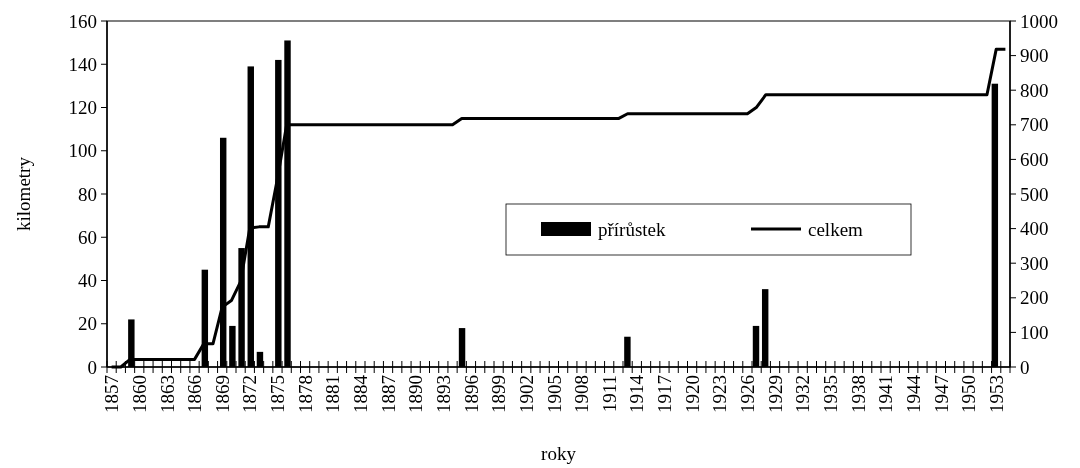  Describe the element at coordinates (1039, 21) in the screenshot. I see `y2-tick-label: 1000` at that location.